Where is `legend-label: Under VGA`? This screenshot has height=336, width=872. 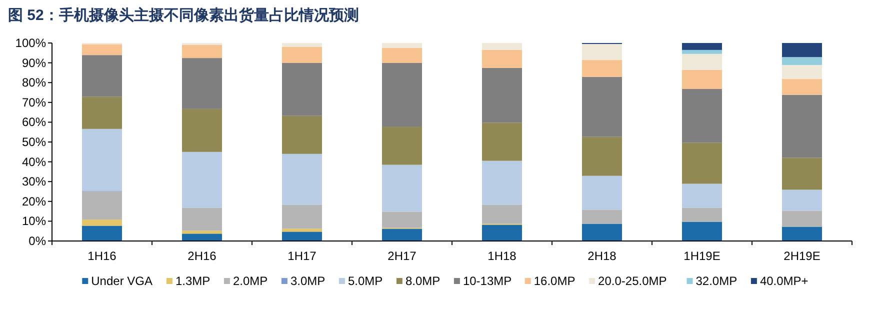 legend-label: Under VGA is located at coordinates (122, 281).